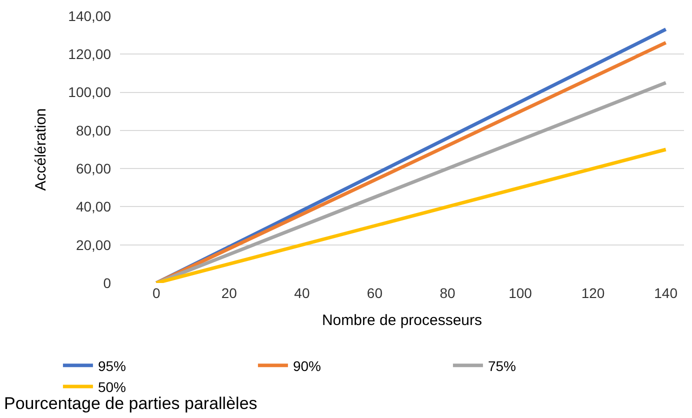 The image size is (692, 418). What do you see at coordinates (107, 282) in the screenshot?
I see `y-tick-label: 0` at bounding box center [107, 282].